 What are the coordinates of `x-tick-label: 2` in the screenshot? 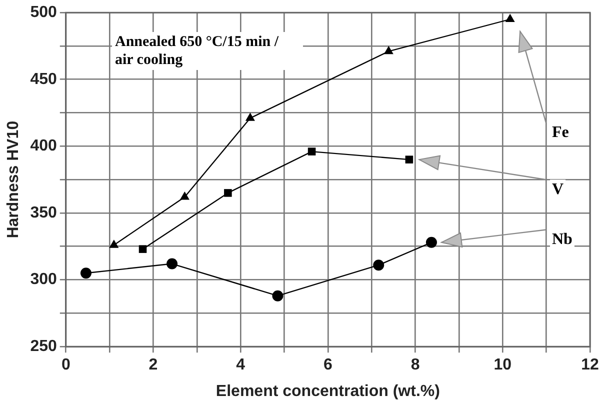 It's located at (153, 365).